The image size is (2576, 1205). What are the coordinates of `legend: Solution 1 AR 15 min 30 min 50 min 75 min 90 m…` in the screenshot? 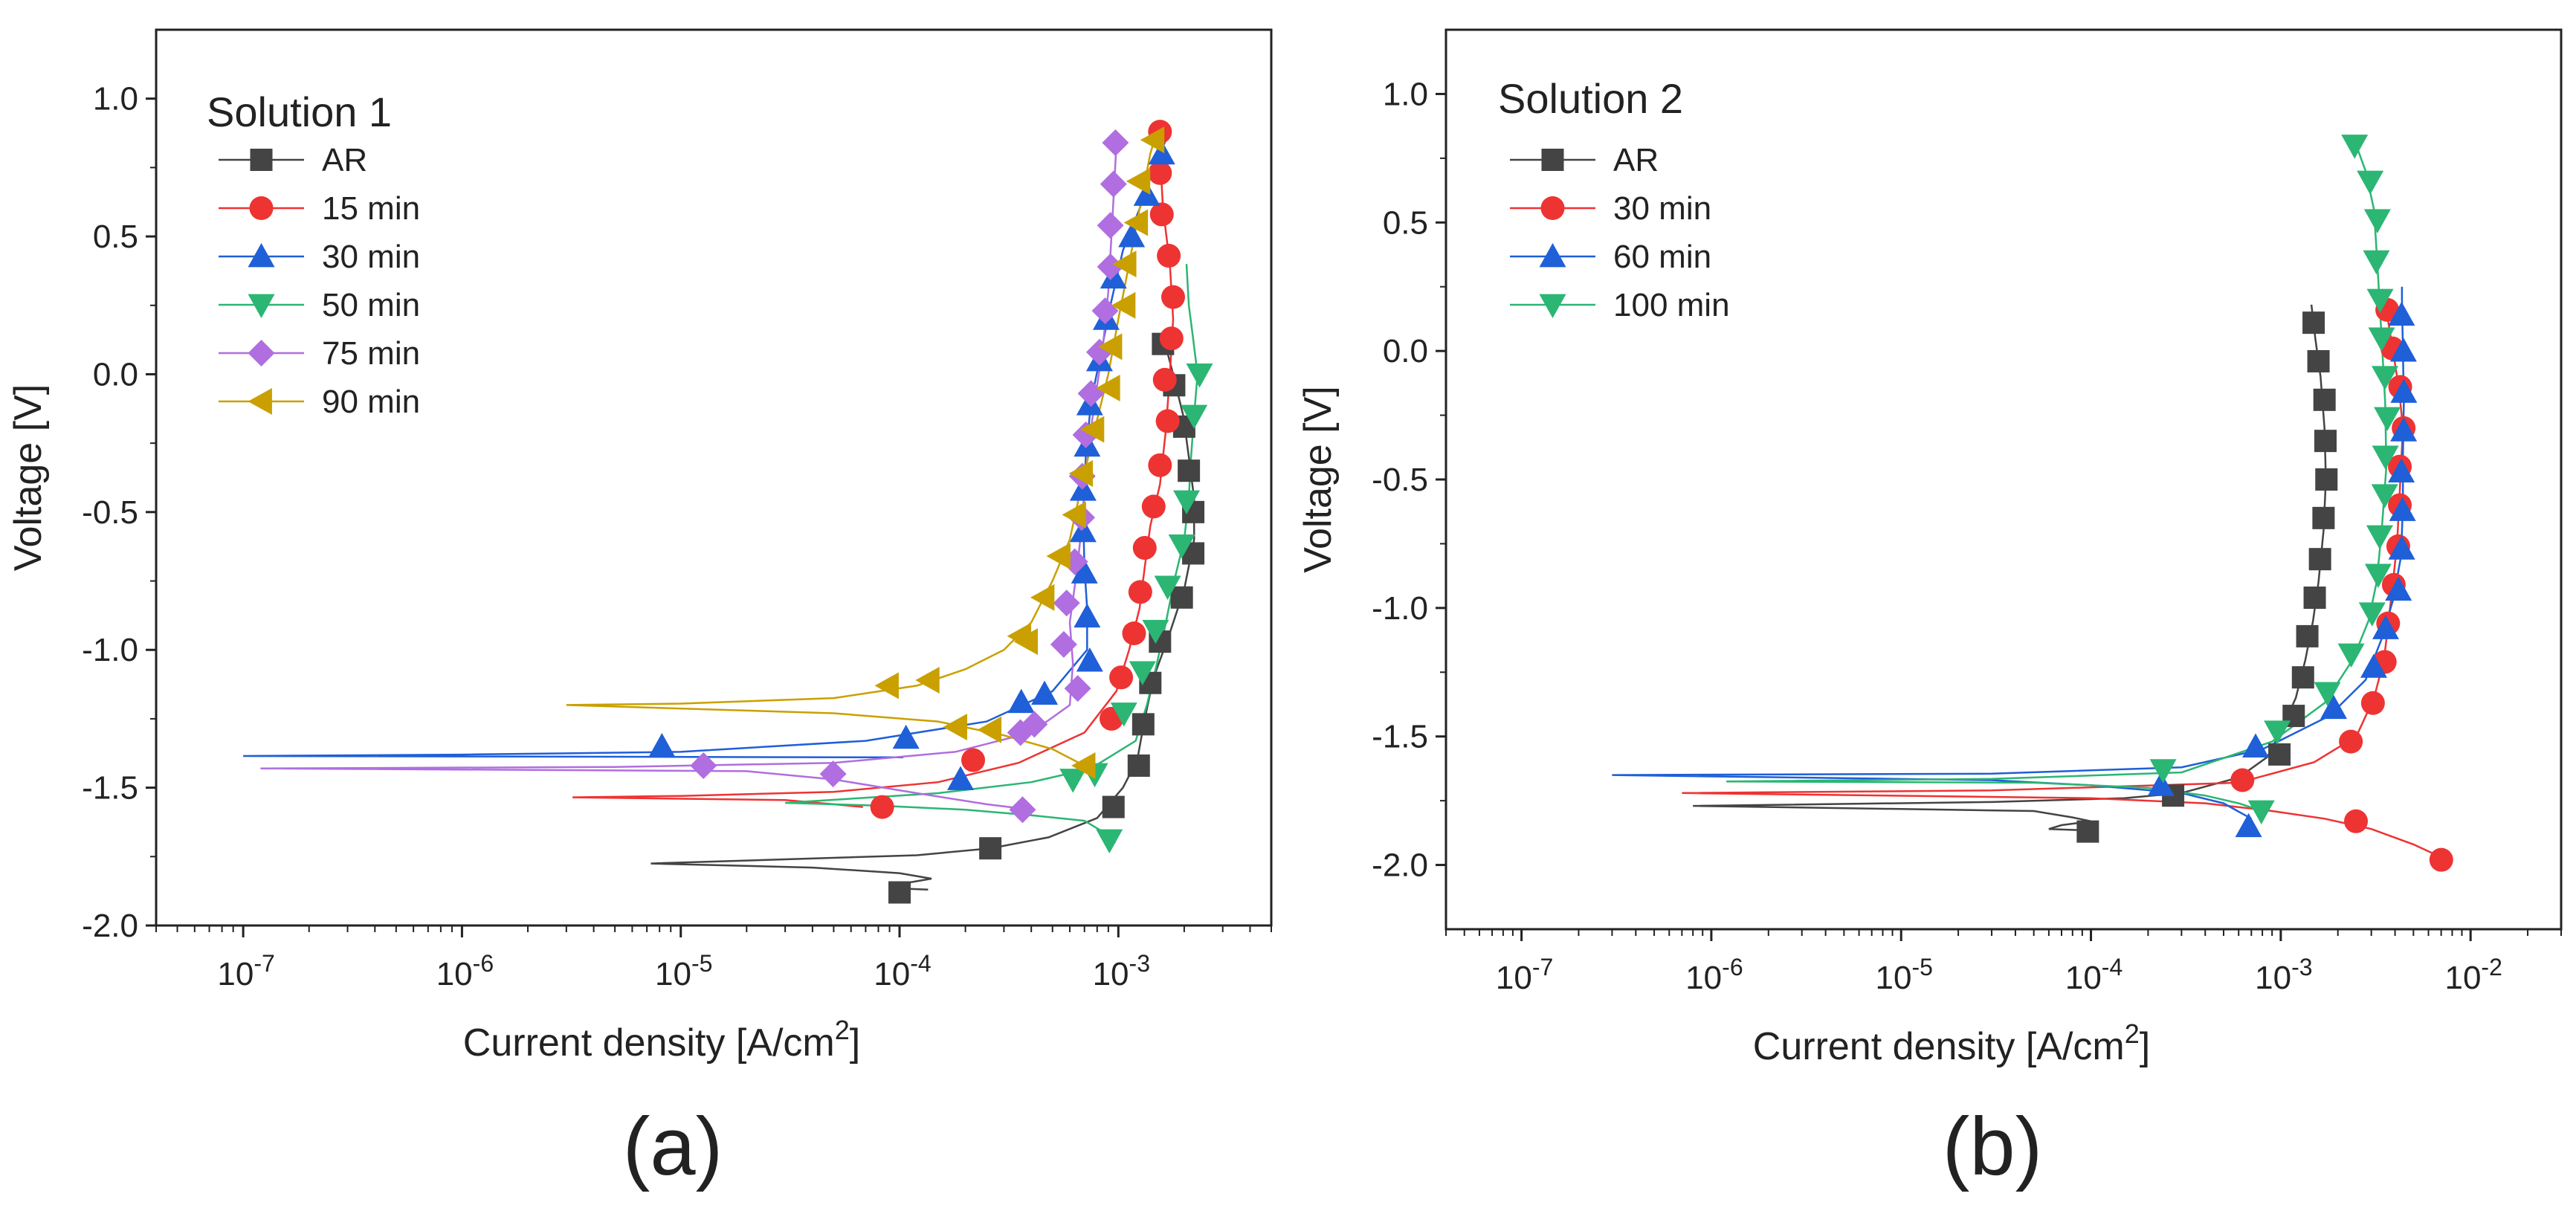 It's located at (313, 254).